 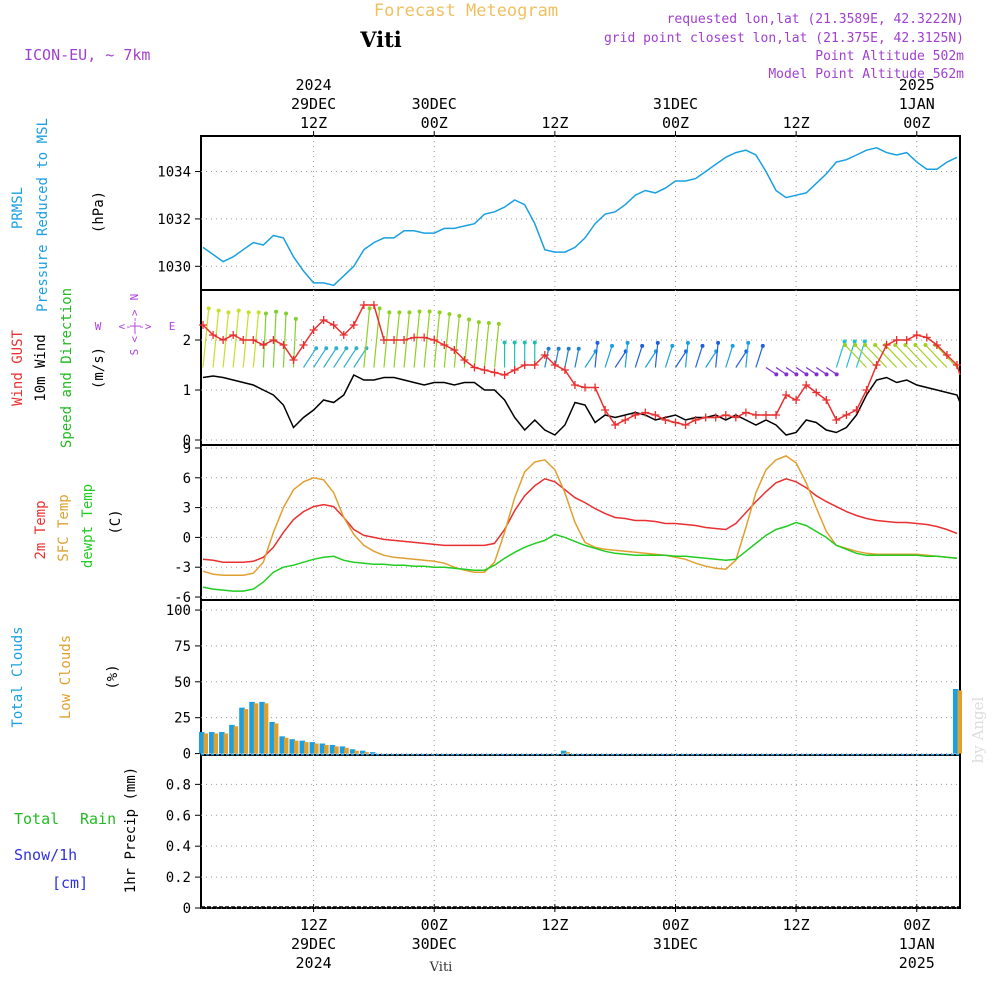 I want to click on chart-title: Forecast Meteogram, so click(x=466, y=11).